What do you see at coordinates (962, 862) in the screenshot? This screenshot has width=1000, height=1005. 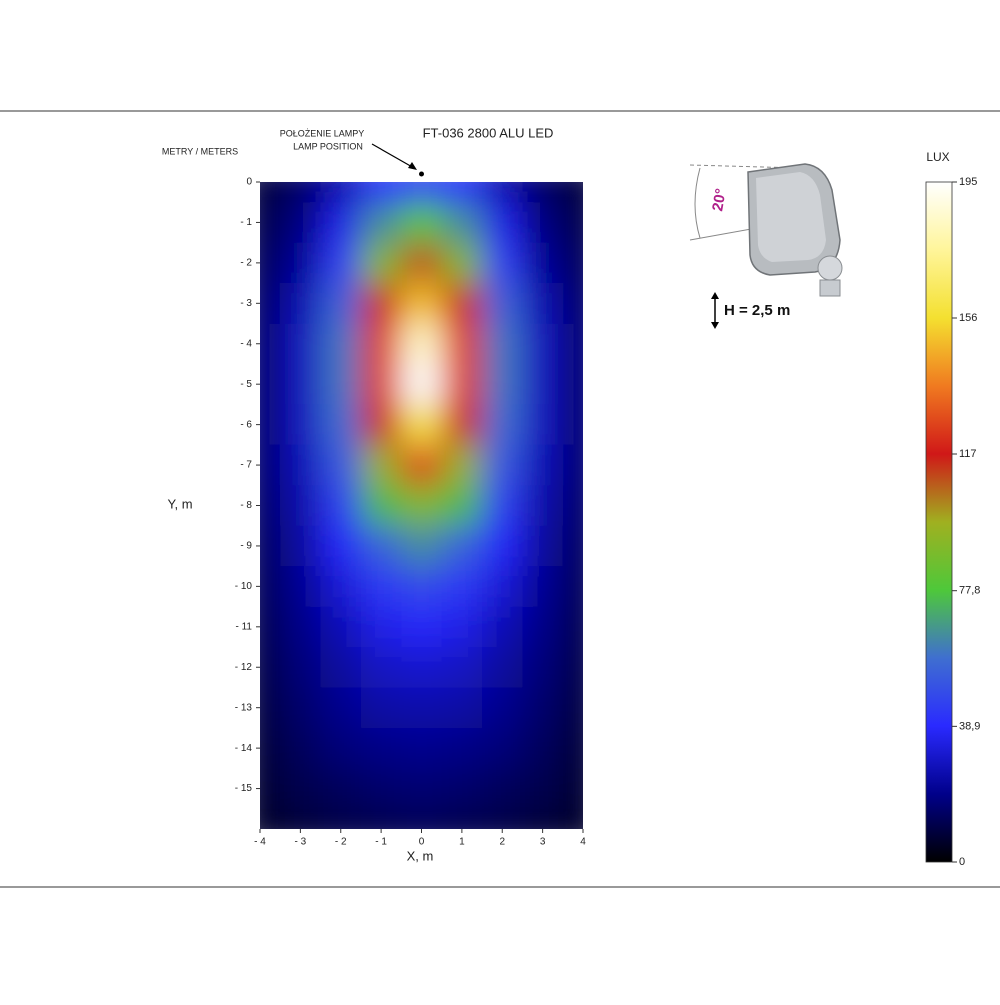 I see `colorbar-tick-label: 0` at bounding box center [962, 862].